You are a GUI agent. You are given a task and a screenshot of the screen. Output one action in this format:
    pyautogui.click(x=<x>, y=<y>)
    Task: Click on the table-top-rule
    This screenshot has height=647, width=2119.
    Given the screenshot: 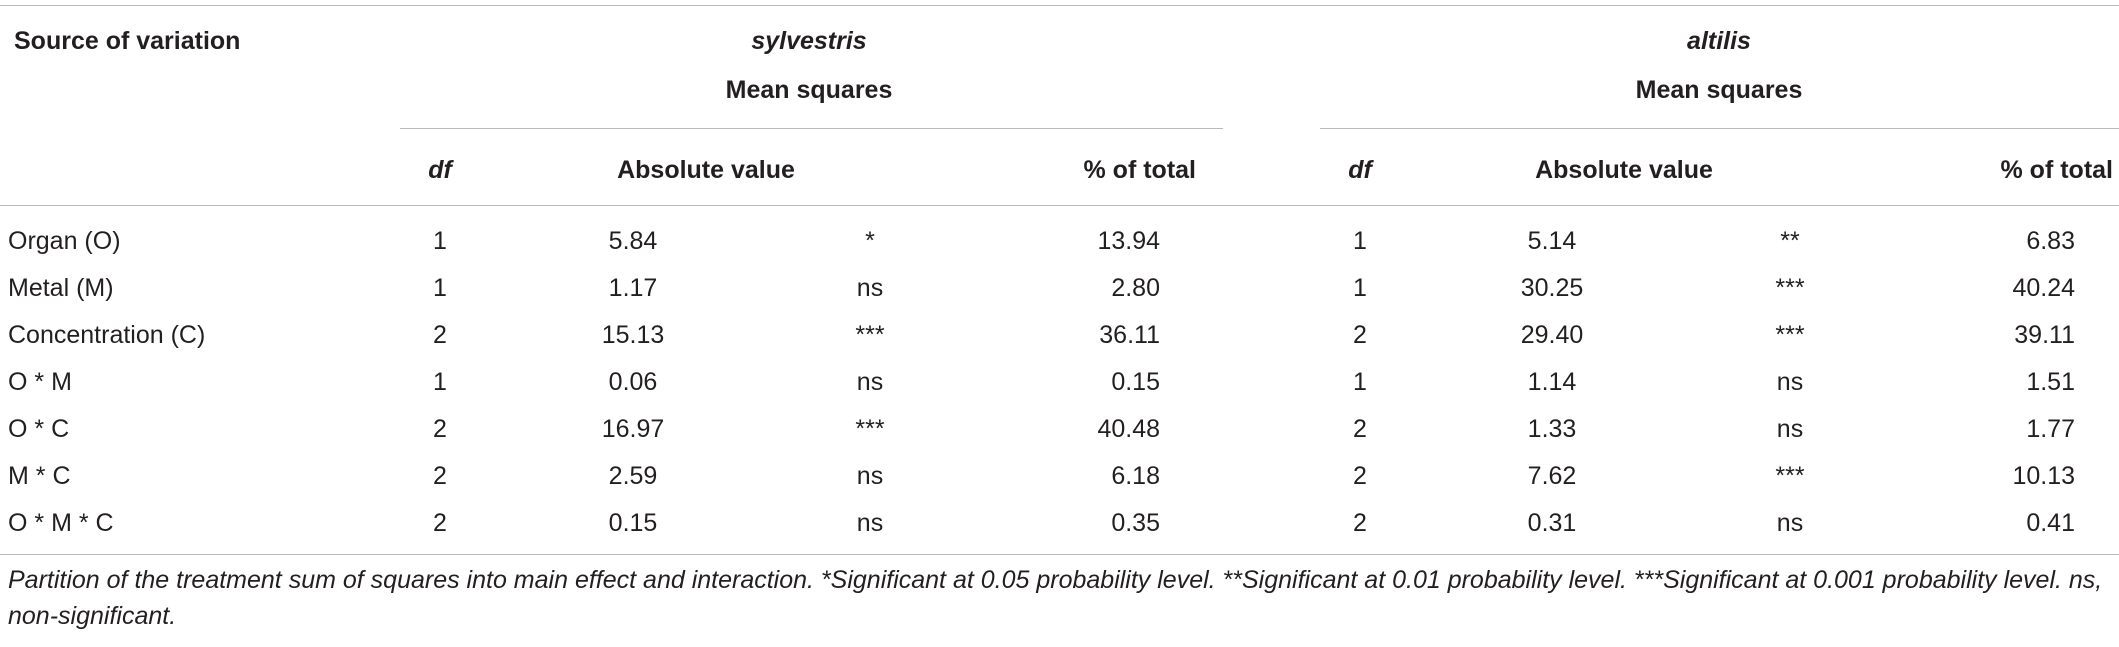 What is the action you would take?
    pyautogui.click(x=1059, y=5)
    